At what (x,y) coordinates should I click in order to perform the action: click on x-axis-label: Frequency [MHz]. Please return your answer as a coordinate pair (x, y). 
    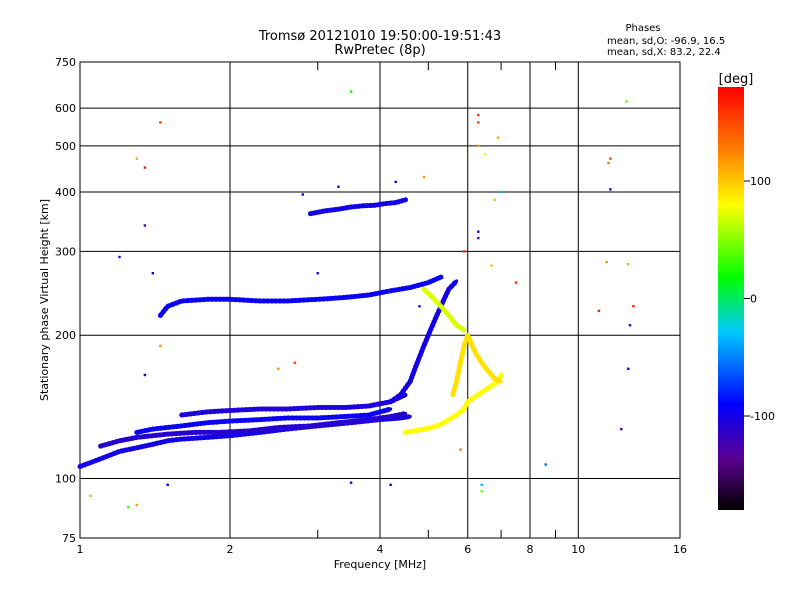
    Looking at the image, I should click on (380, 564).